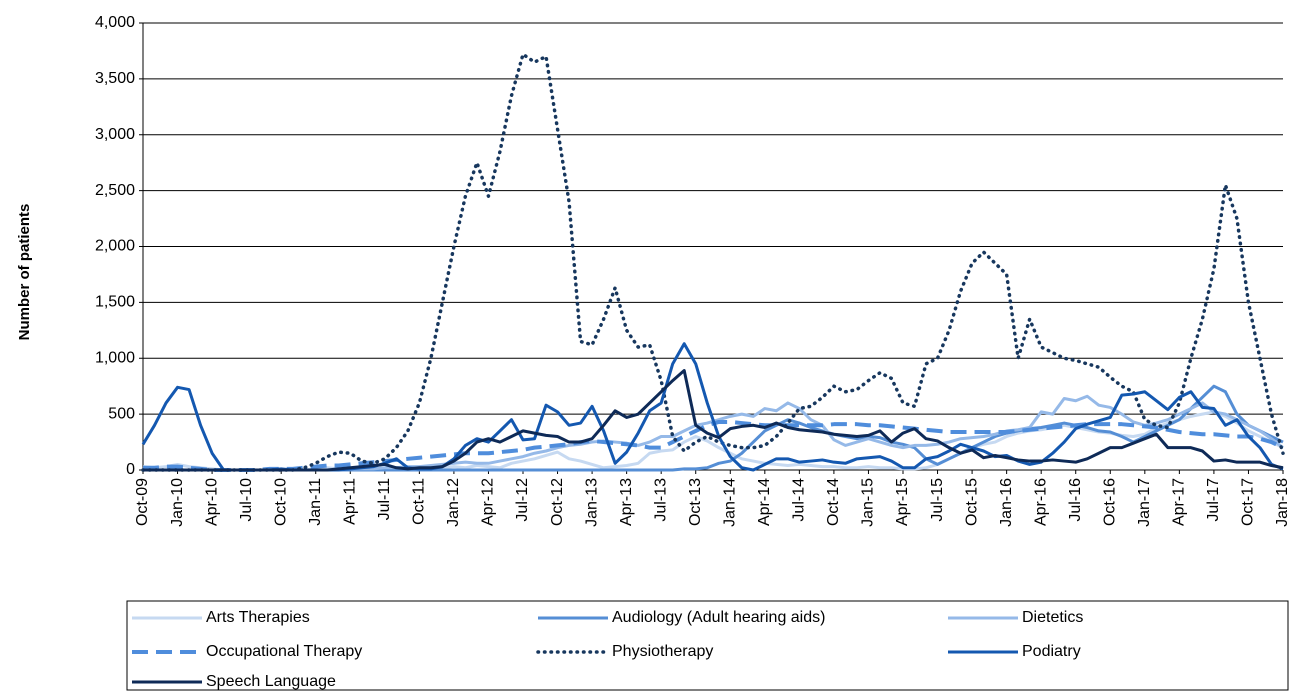 Image resolution: width=1289 pixels, height=691 pixels. Describe the element at coordinates (115, 357) in the screenshot. I see `y-tick-label: 1,000` at that location.